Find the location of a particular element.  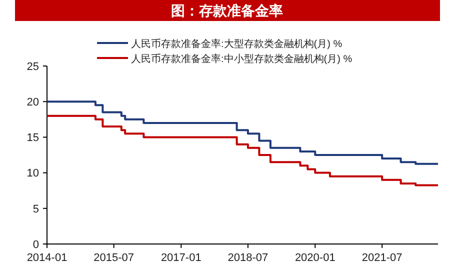

chart-title: 图：存款准备金率 is located at coordinates (227, 10).